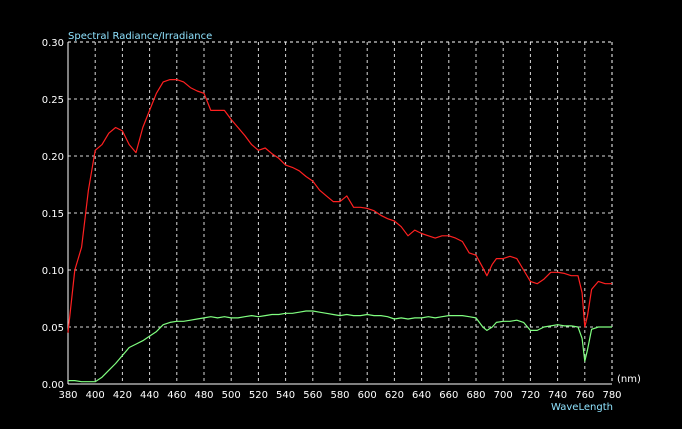 The image size is (682, 429). What do you see at coordinates (53, 43) in the screenshot?
I see `y-tick-label: 0.30` at bounding box center [53, 43].